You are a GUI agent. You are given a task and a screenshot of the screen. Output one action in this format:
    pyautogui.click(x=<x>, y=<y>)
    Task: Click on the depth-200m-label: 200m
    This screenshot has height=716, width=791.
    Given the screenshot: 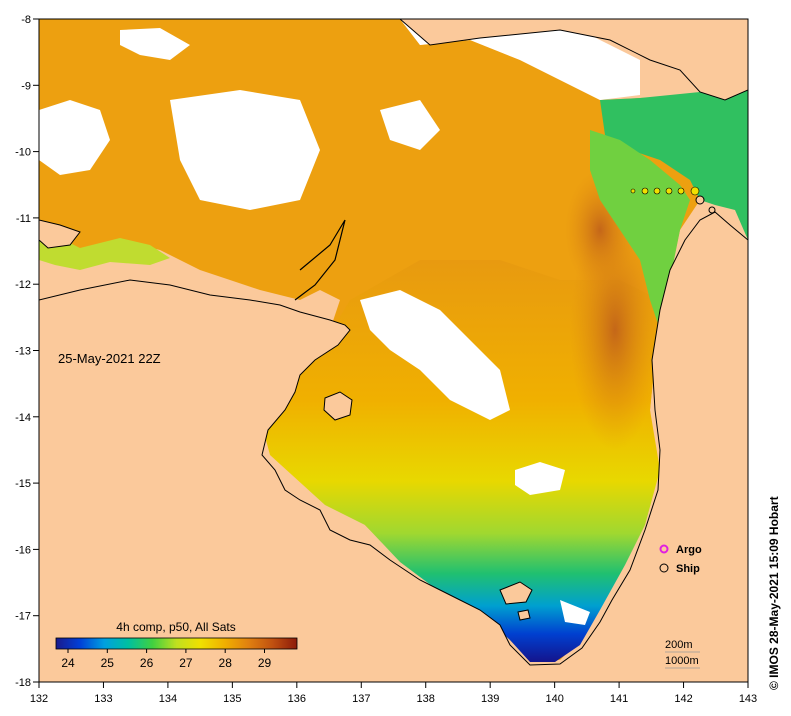 What is the action you would take?
    pyautogui.click(x=679, y=645)
    